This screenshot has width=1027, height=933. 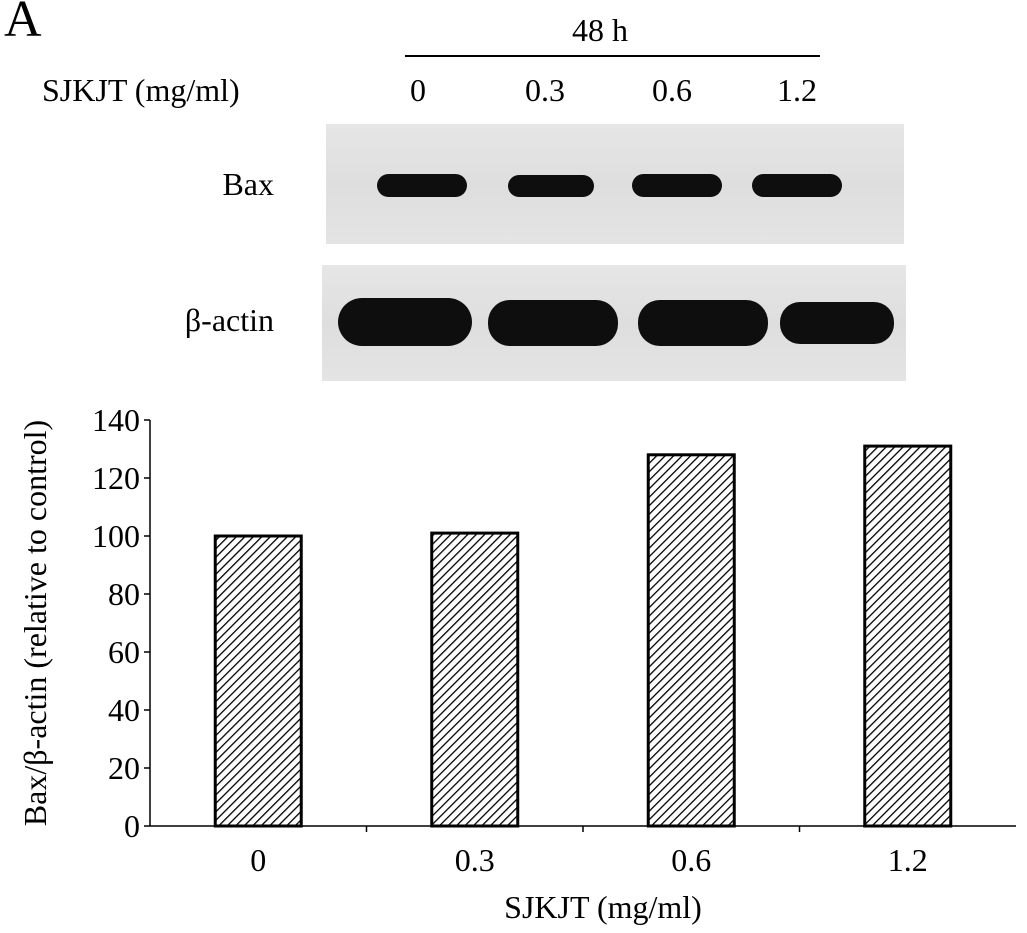 I want to click on x-tick-label: 1.2, so click(x=908, y=860).